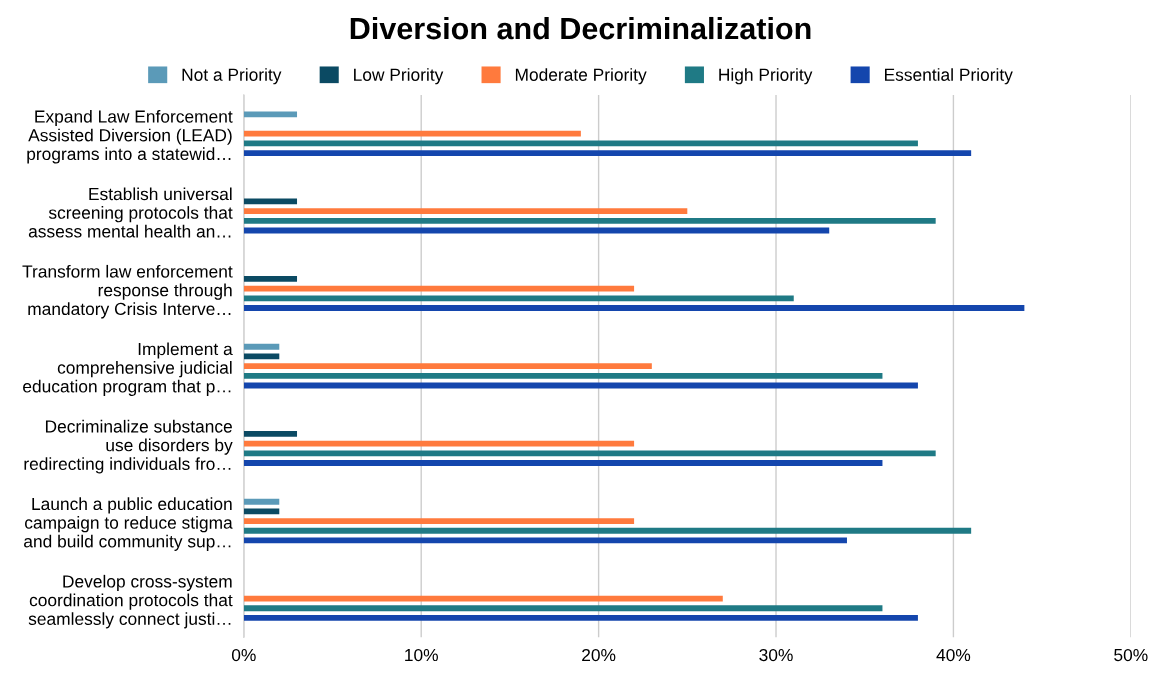  Describe the element at coordinates (766, 76) in the screenshot. I see `legend-label: High Priority` at that location.